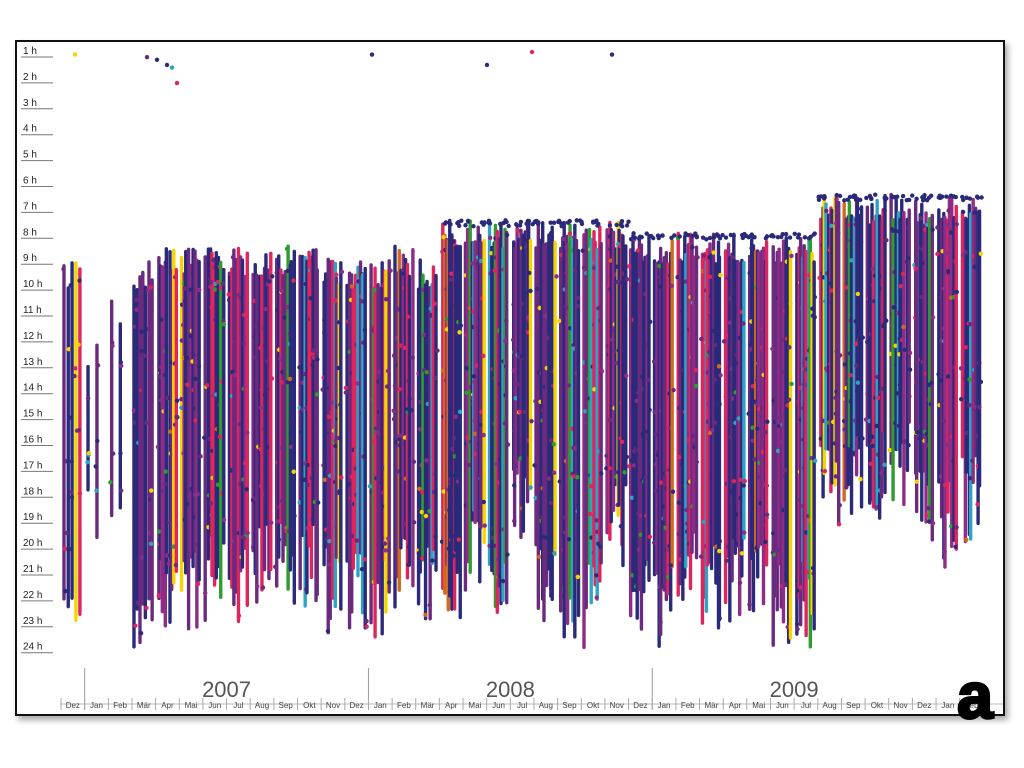 This screenshot has height=768, width=1024. I want to click on y-tick-label: 16 h, so click(32, 440).